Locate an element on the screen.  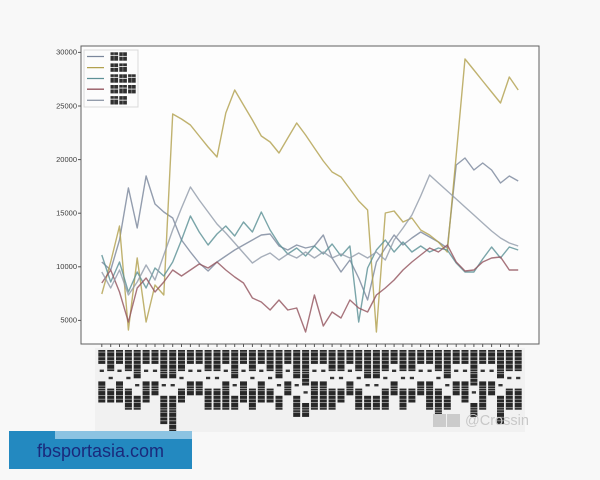
svg-text: 25000 is located at coordinates (66, 105).